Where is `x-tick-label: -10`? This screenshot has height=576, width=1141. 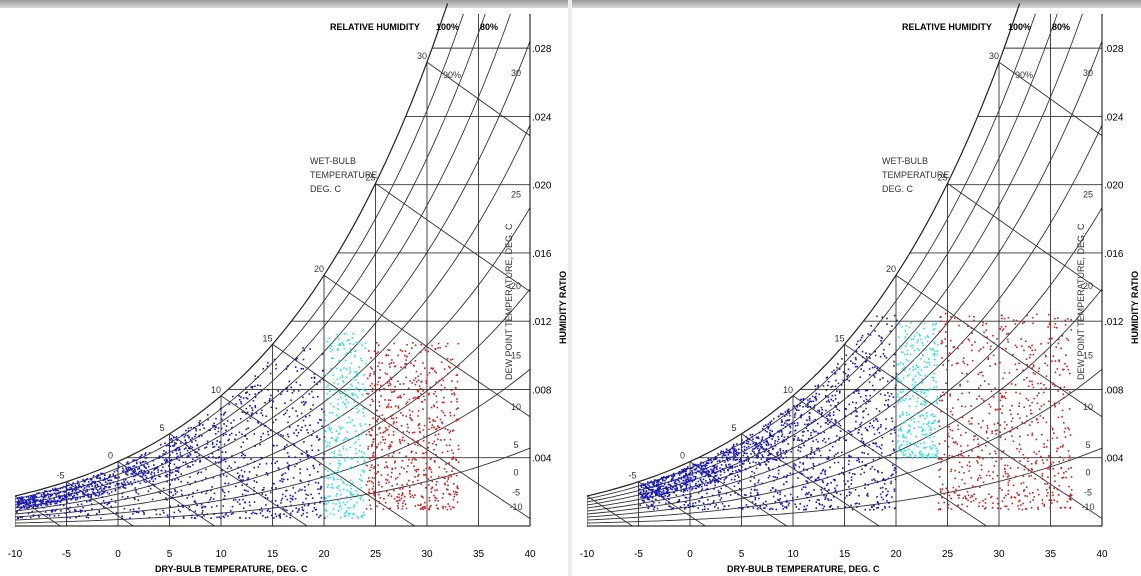
x-tick-label: -10 is located at coordinates (15, 554).